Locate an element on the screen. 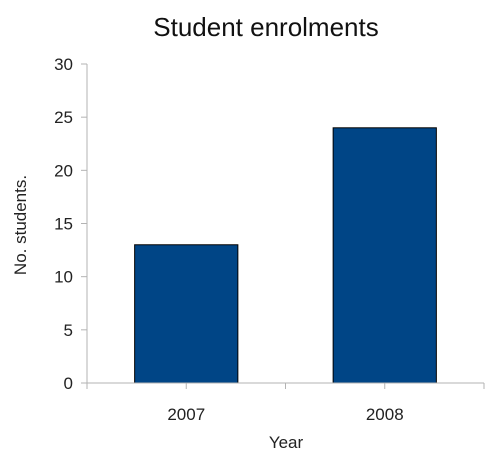  bar-2008 is located at coordinates (384, 255).